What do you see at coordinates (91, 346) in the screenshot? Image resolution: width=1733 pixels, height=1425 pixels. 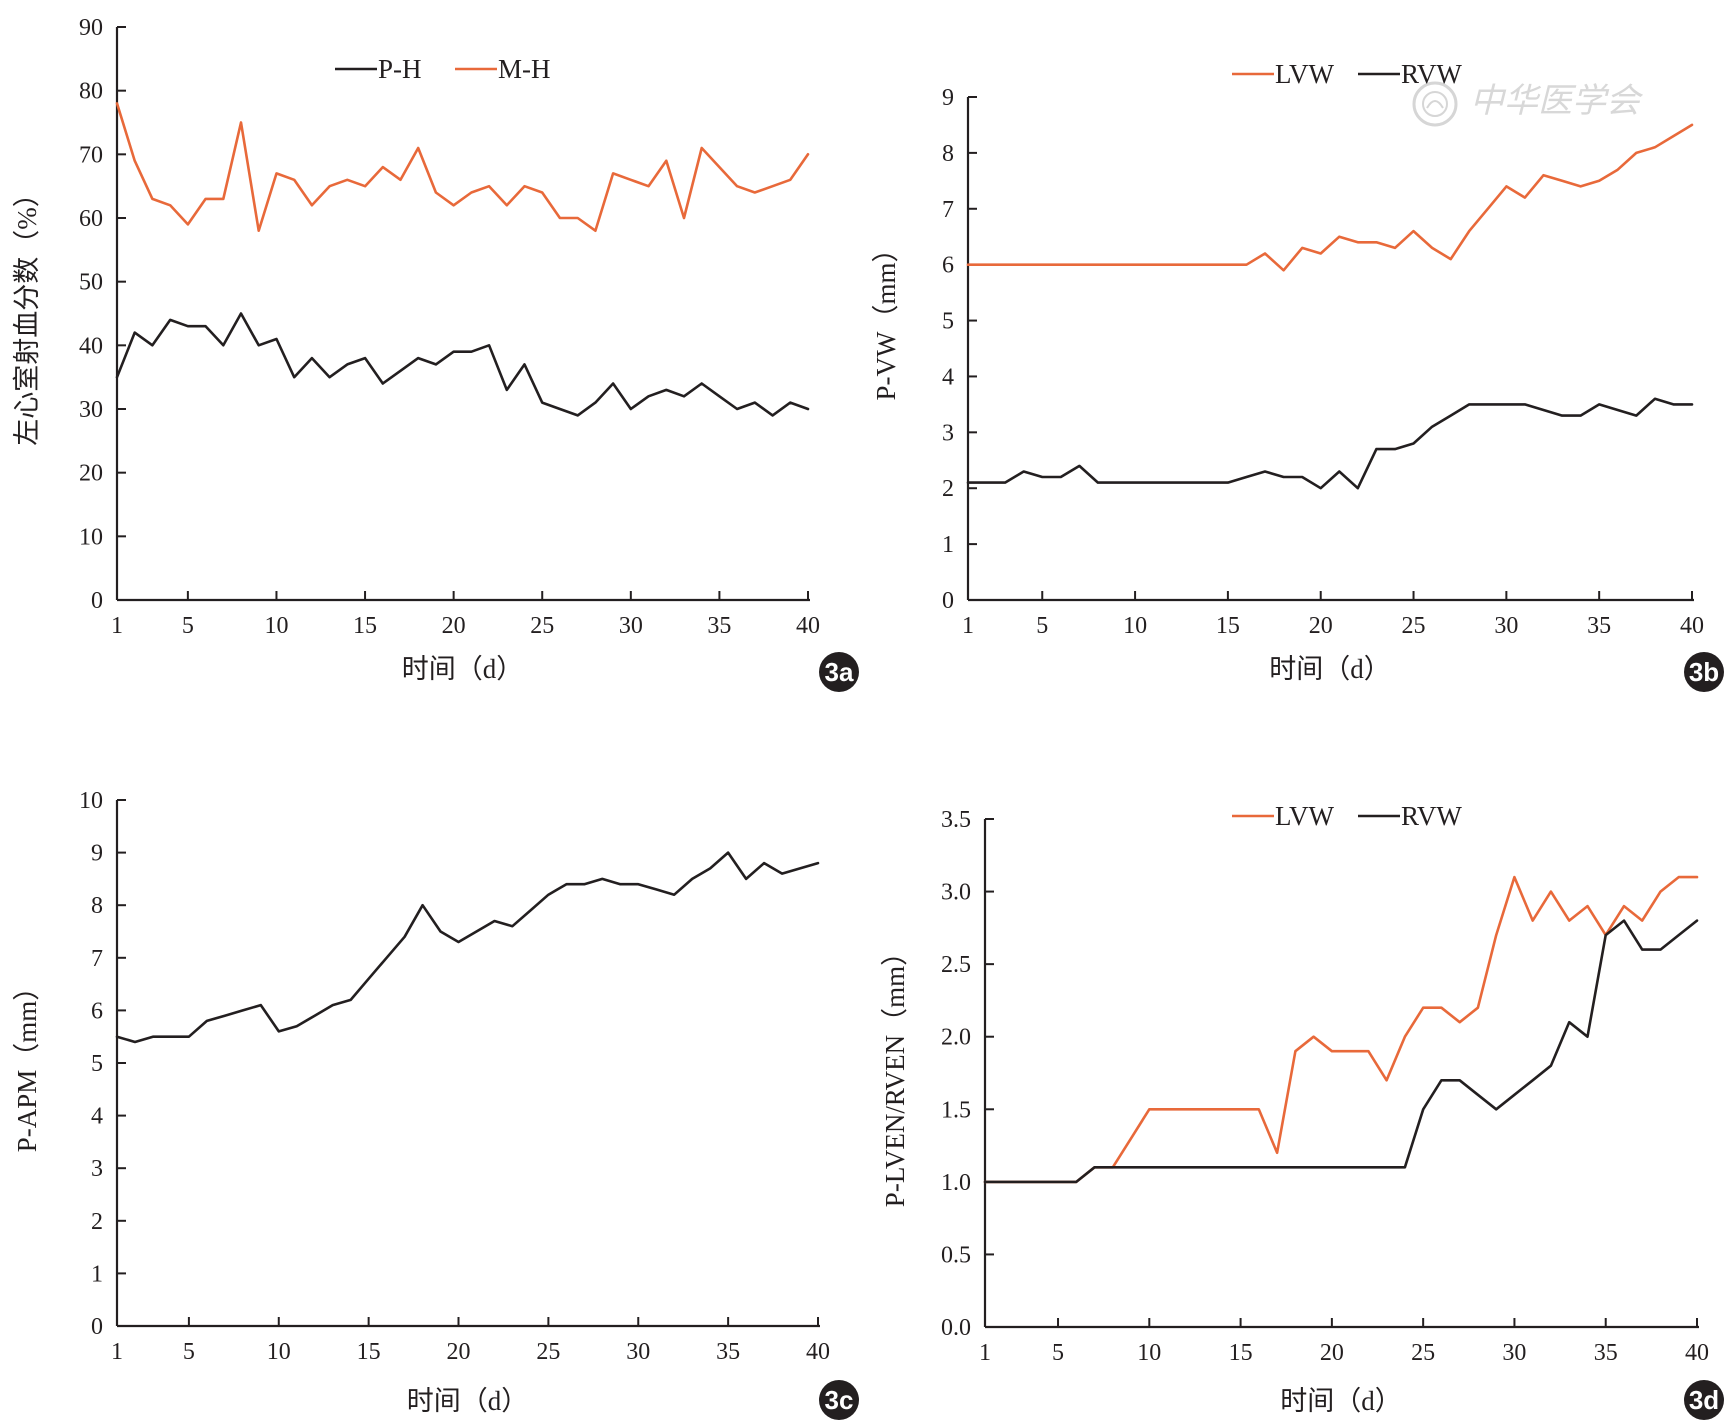 I see `y-tick-label: 40` at bounding box center [91, 346].